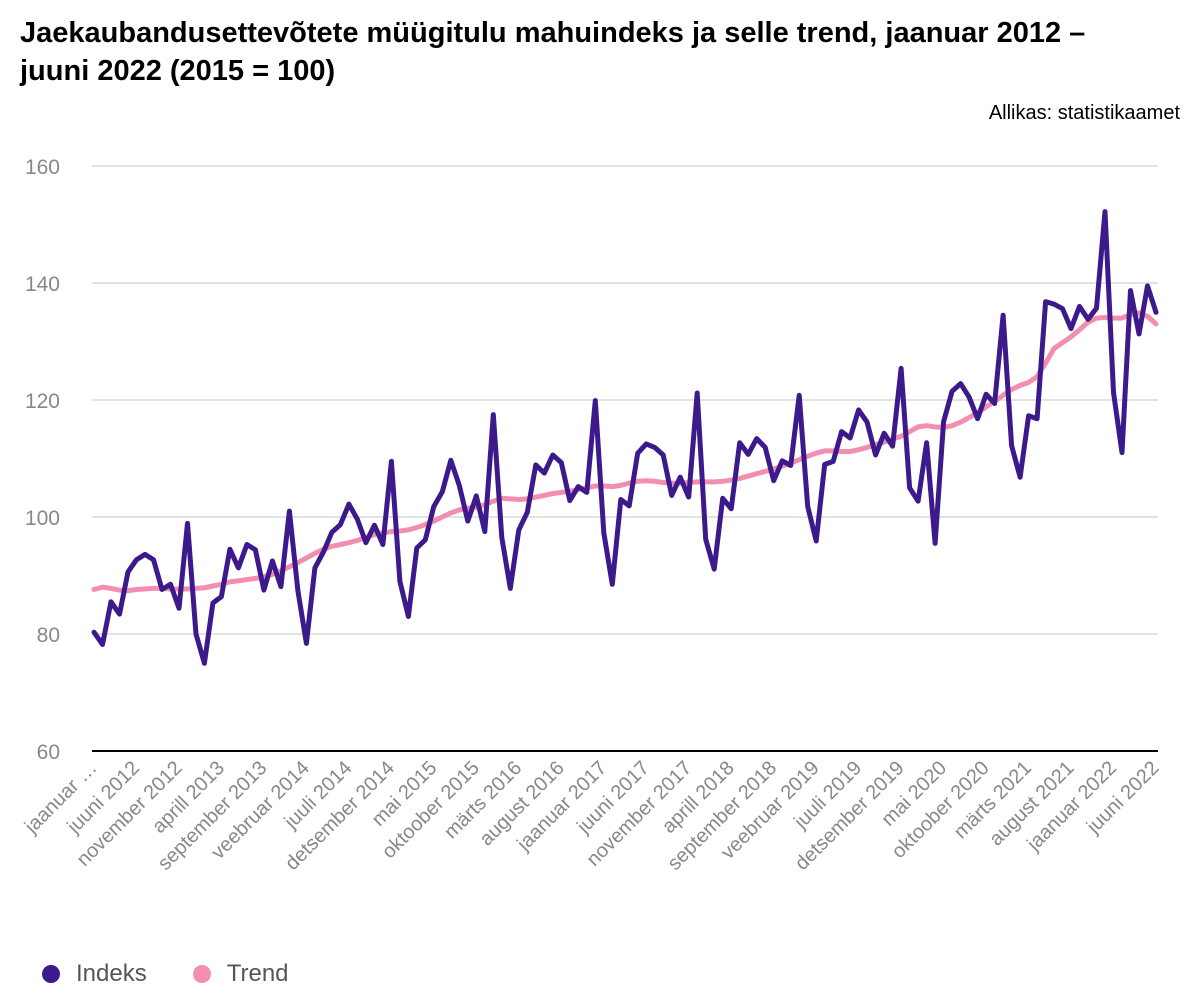  I want to click on y-tick-label-120: 120, so click(42, 401).